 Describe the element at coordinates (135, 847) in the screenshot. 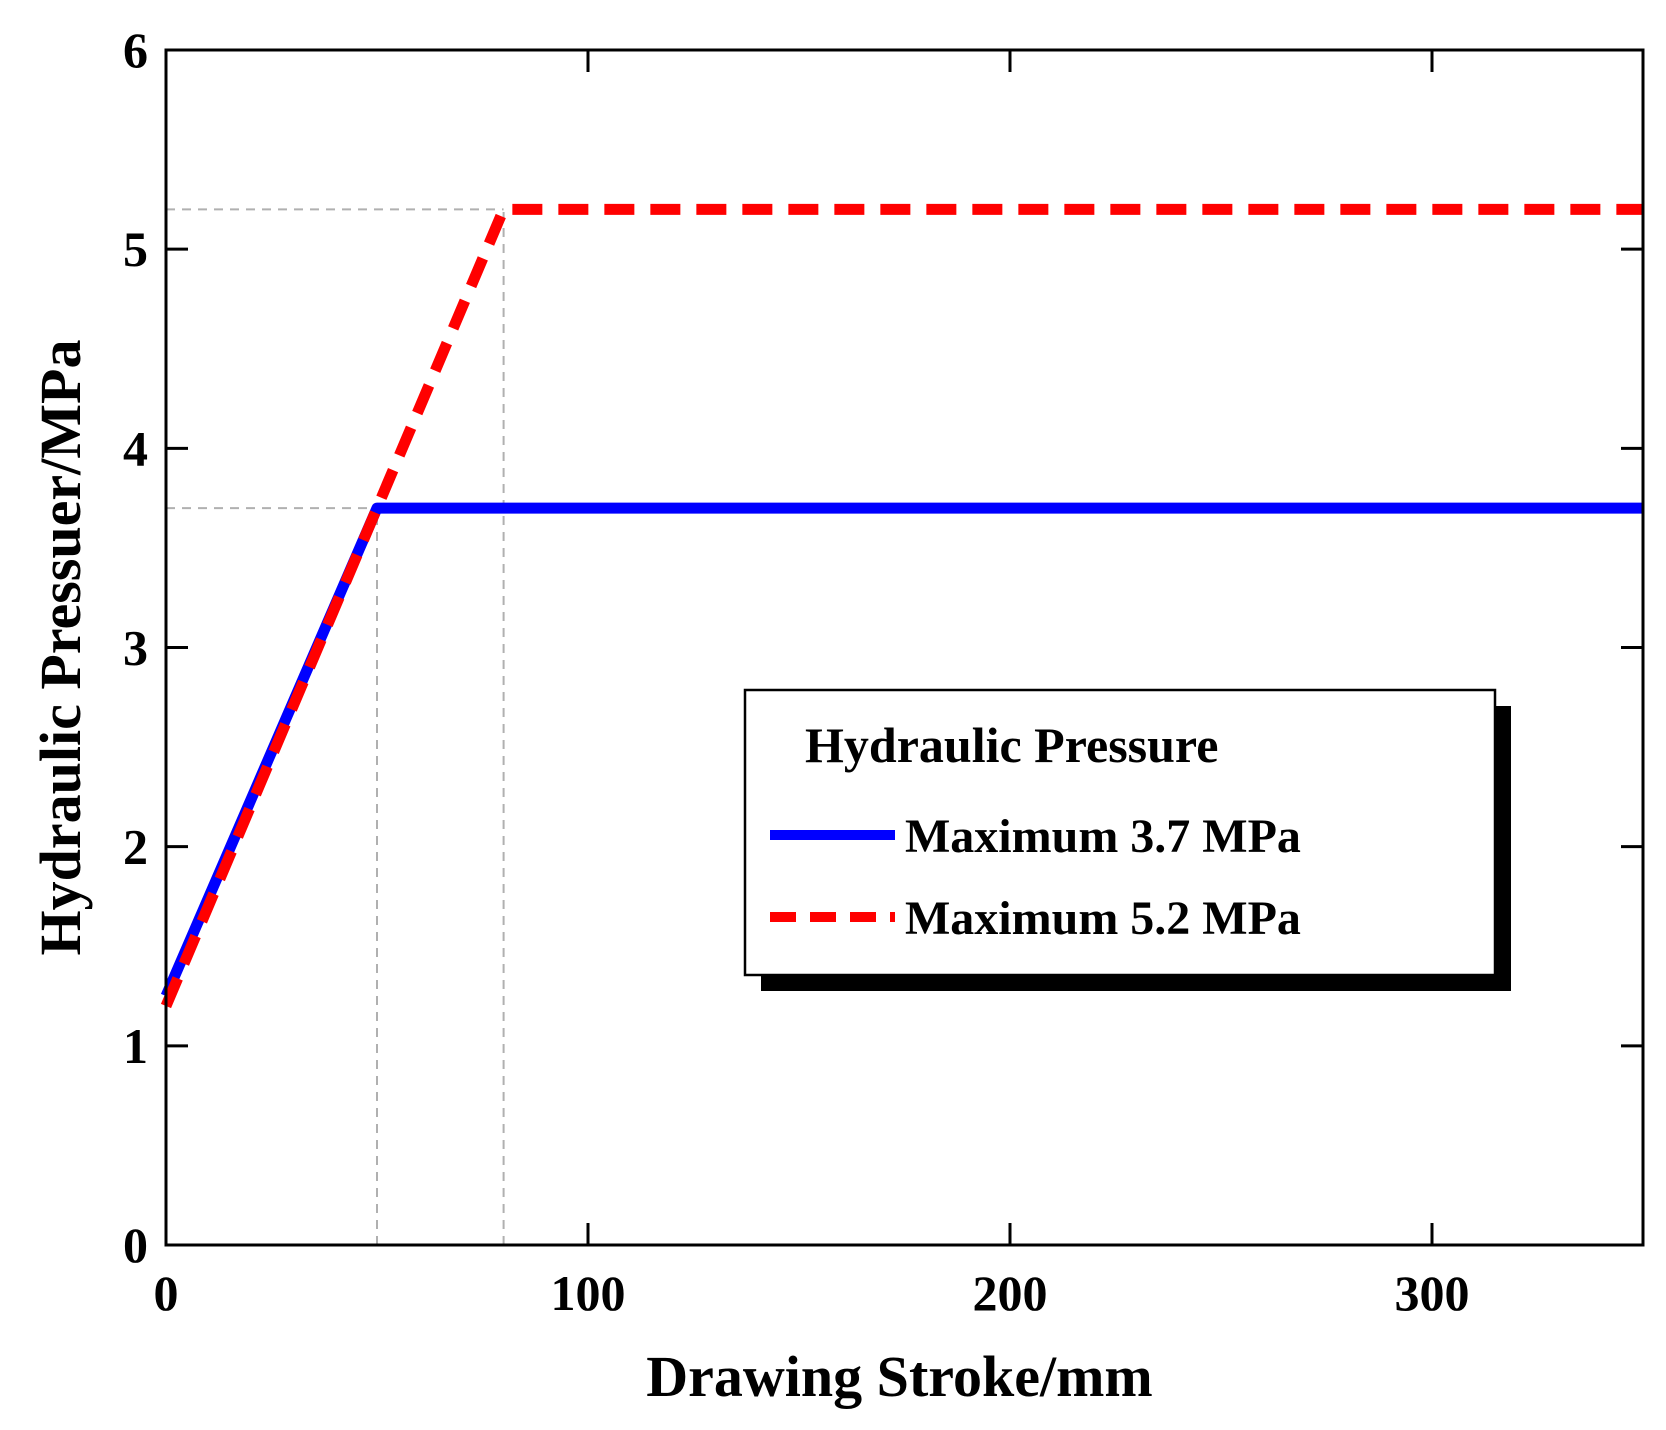

I see `y-tick-label: 2` at that location.